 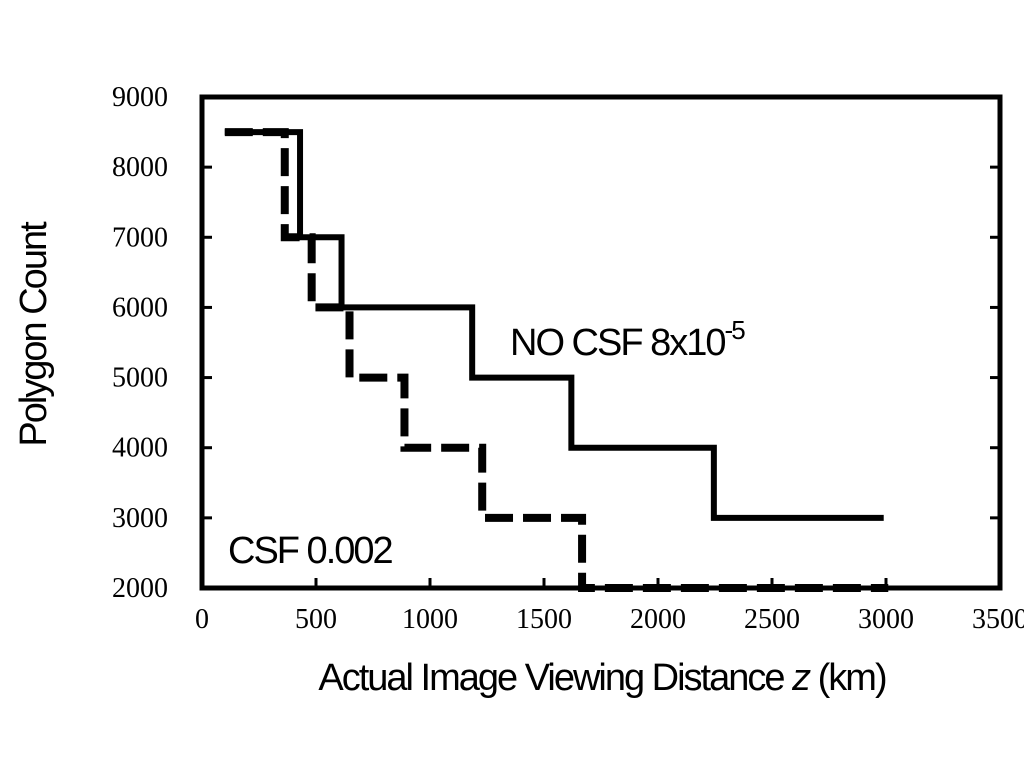 I want to click on x-axis-label: Actual Image Viewing Distance z (km), so click(x=602, y=678).